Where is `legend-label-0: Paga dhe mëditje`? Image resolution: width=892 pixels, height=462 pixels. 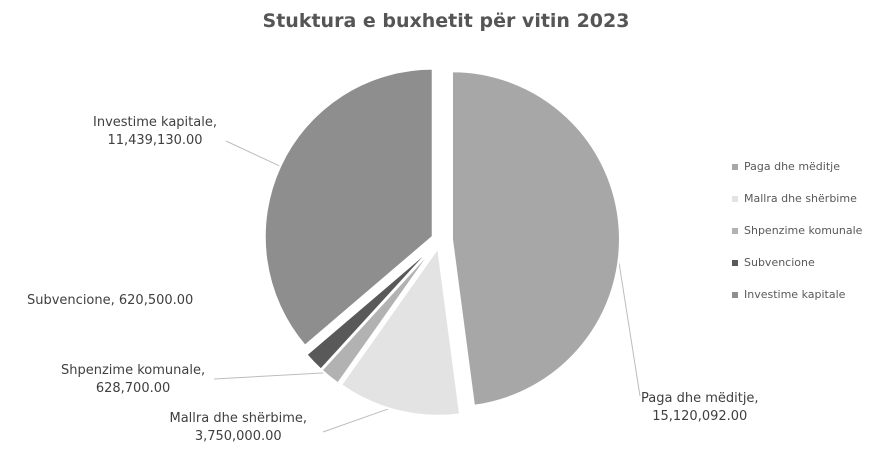 legend-label-0: Paga dhe mëditje is located at coordinates (792, 166).